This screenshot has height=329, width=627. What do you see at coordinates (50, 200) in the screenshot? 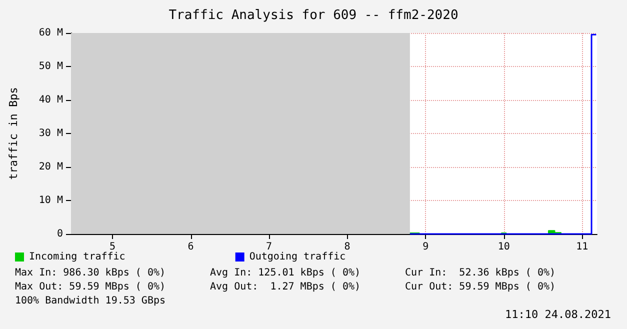
I see `y-tick-label: 10 M` at bounding box center [50, 200].